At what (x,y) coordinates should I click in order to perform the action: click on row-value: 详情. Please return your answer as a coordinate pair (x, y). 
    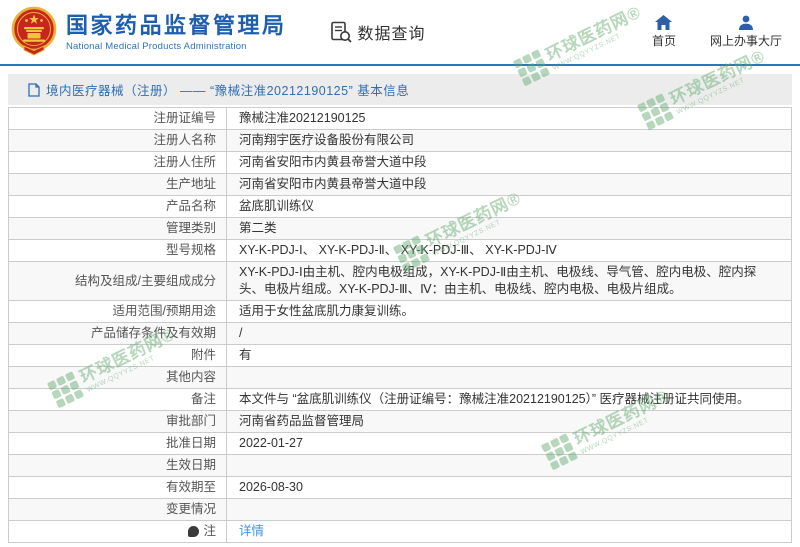
    Looking at the image, I should click on (509, 531).